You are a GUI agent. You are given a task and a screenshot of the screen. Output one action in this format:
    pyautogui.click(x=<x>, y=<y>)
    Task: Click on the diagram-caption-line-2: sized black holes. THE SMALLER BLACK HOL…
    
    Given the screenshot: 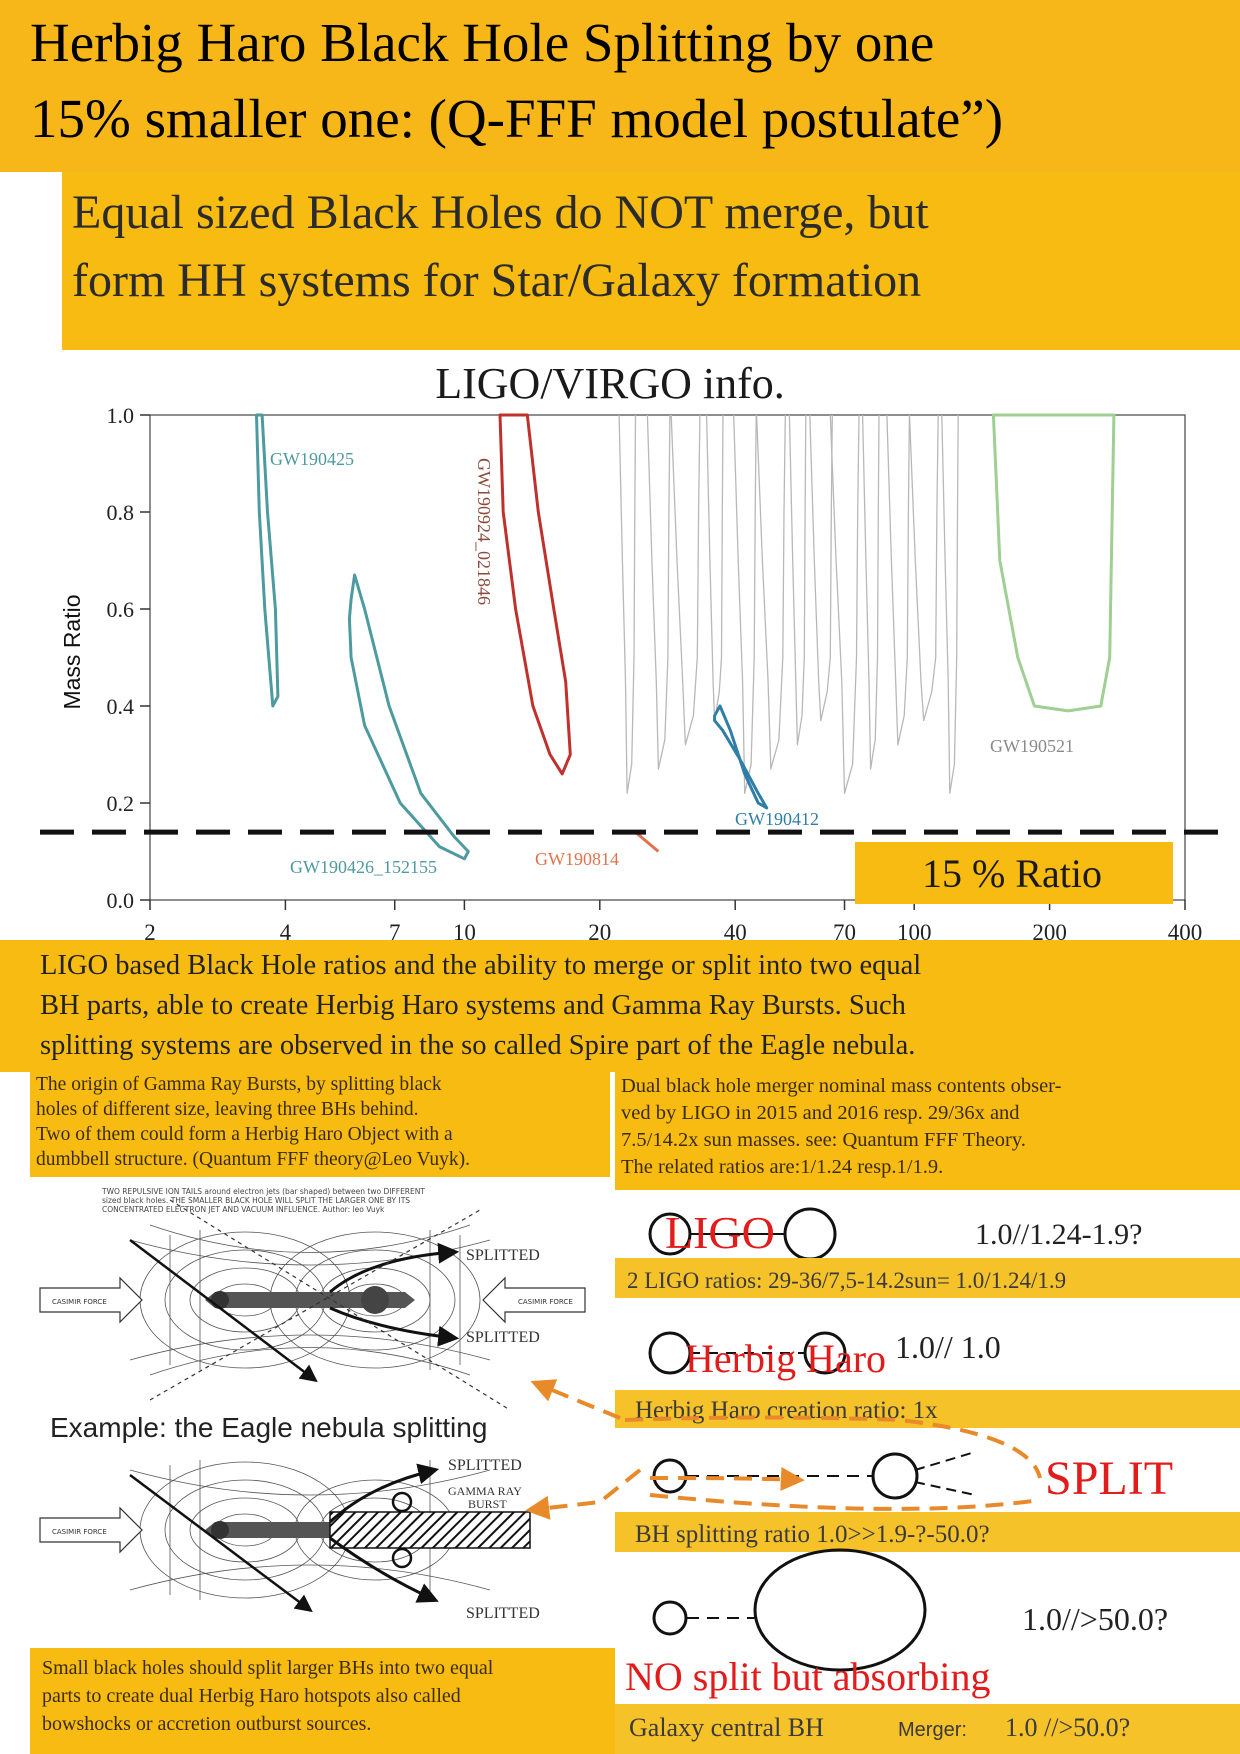 What is the action you would take?
    pyautogui.click(x=256, y=1200)
    